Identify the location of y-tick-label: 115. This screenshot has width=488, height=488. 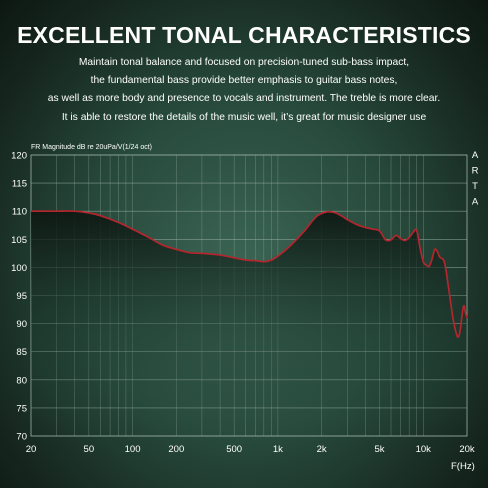
(19, 184).